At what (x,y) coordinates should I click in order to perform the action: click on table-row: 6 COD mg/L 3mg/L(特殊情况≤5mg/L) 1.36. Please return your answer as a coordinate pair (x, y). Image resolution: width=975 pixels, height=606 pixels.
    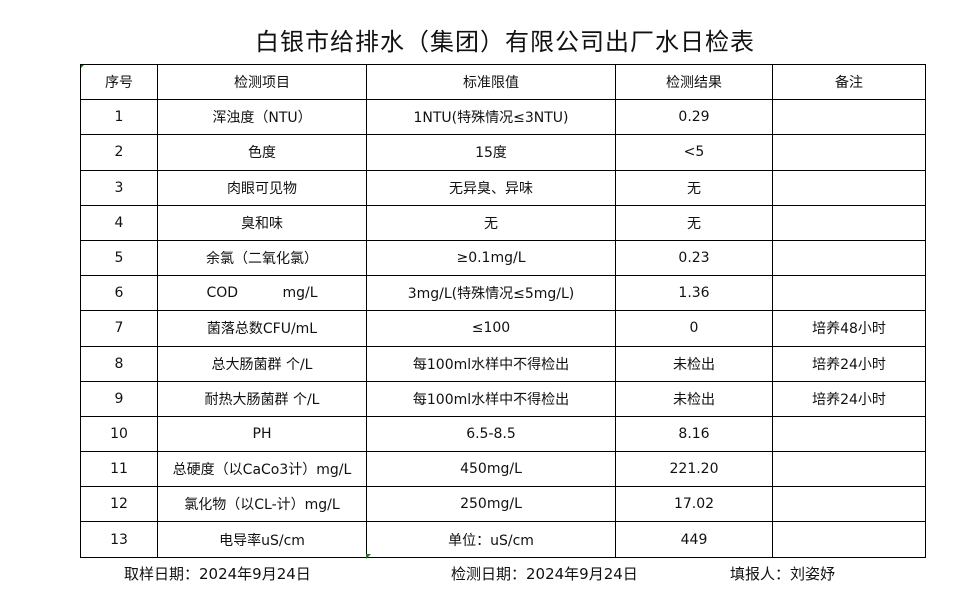
    Looking at the image, I should click on (503, 293).